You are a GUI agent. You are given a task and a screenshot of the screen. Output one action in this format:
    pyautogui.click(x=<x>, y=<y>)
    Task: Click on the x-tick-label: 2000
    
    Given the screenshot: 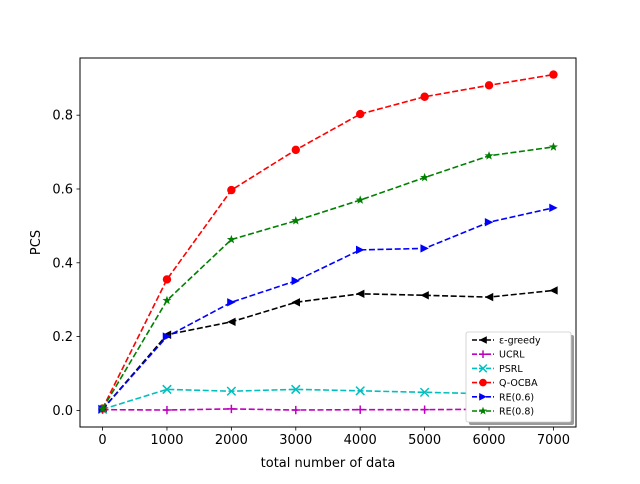 What is the action you would take?
    pyautogui.click(x=231, y=440)
    